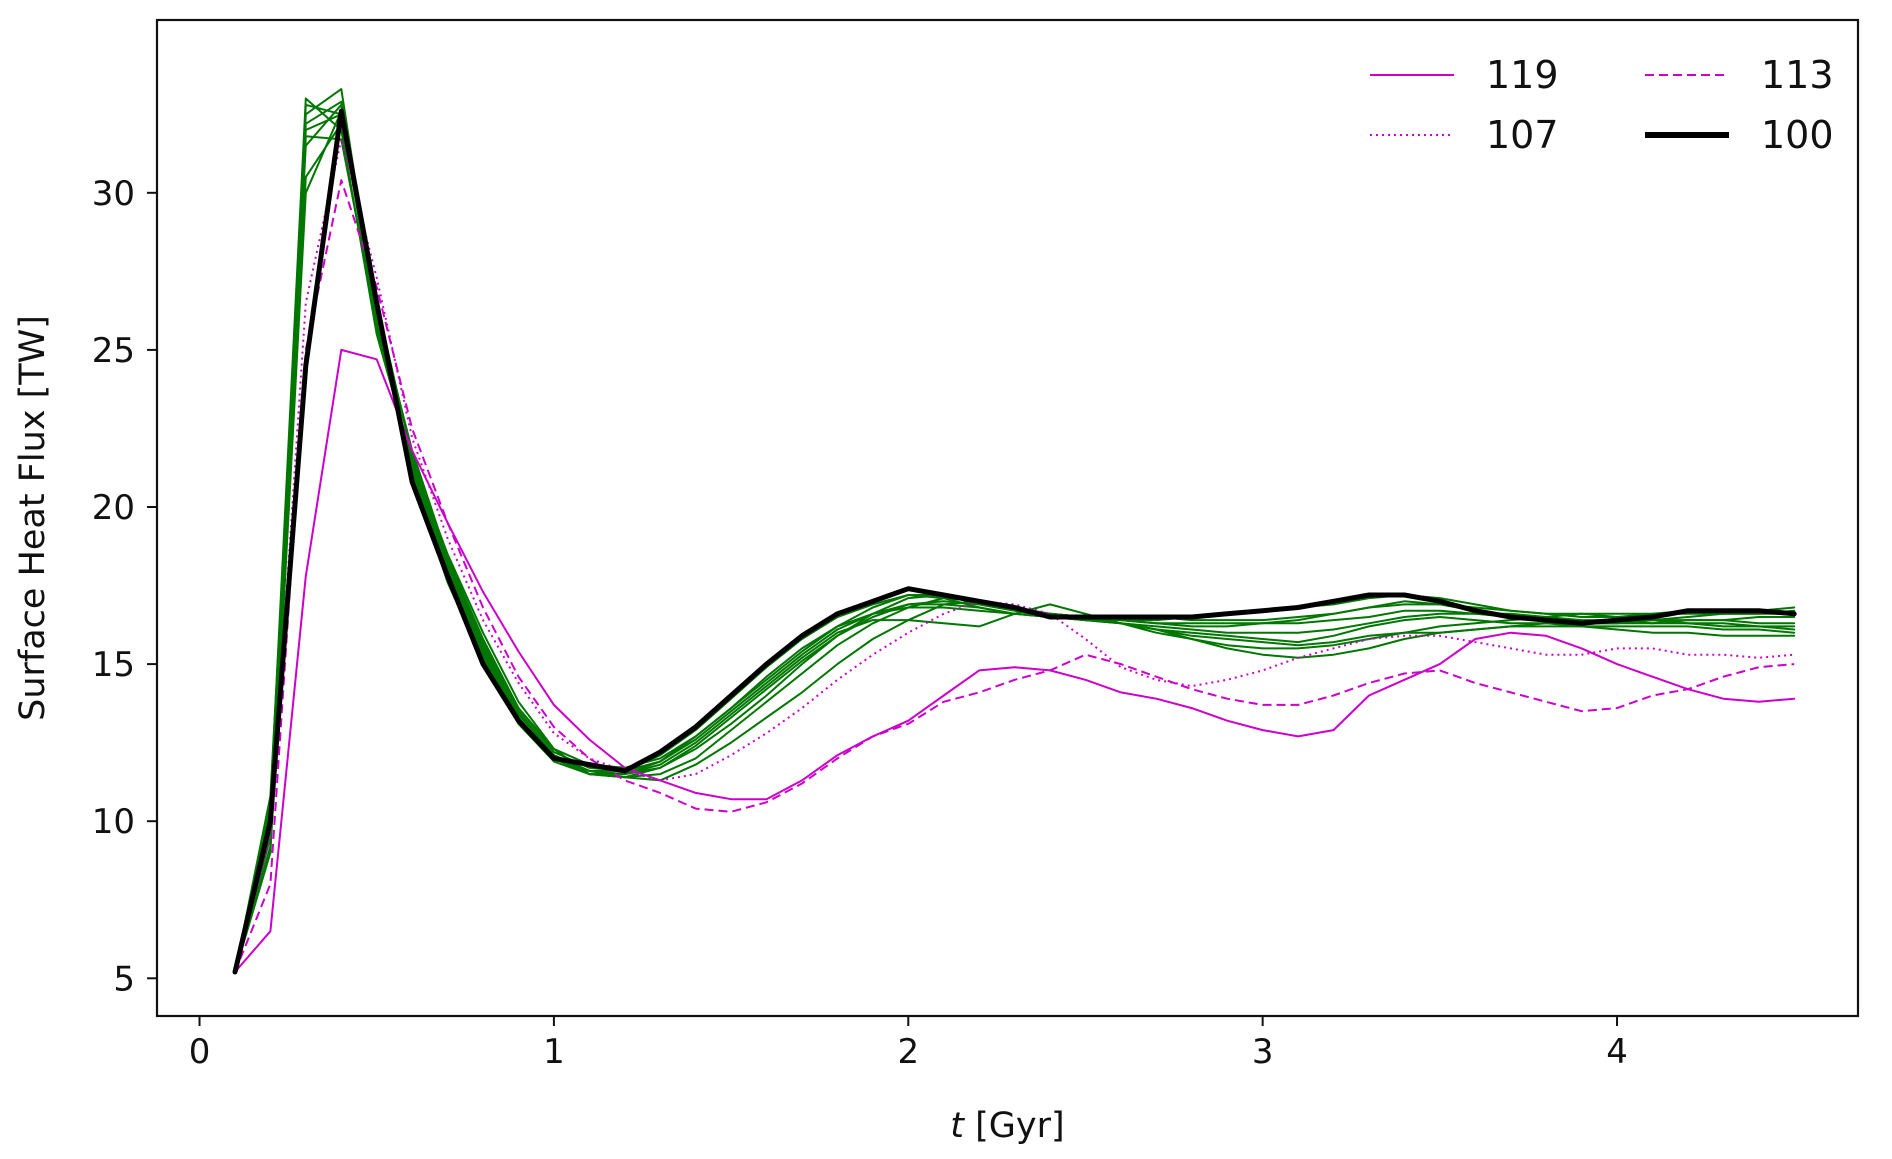 Image resolution: width=1892 pixels, height=1159 pixels. Describe the element at coordinates (113, 351) in the screenshot. I see `y-tick-label: 25` at that location.